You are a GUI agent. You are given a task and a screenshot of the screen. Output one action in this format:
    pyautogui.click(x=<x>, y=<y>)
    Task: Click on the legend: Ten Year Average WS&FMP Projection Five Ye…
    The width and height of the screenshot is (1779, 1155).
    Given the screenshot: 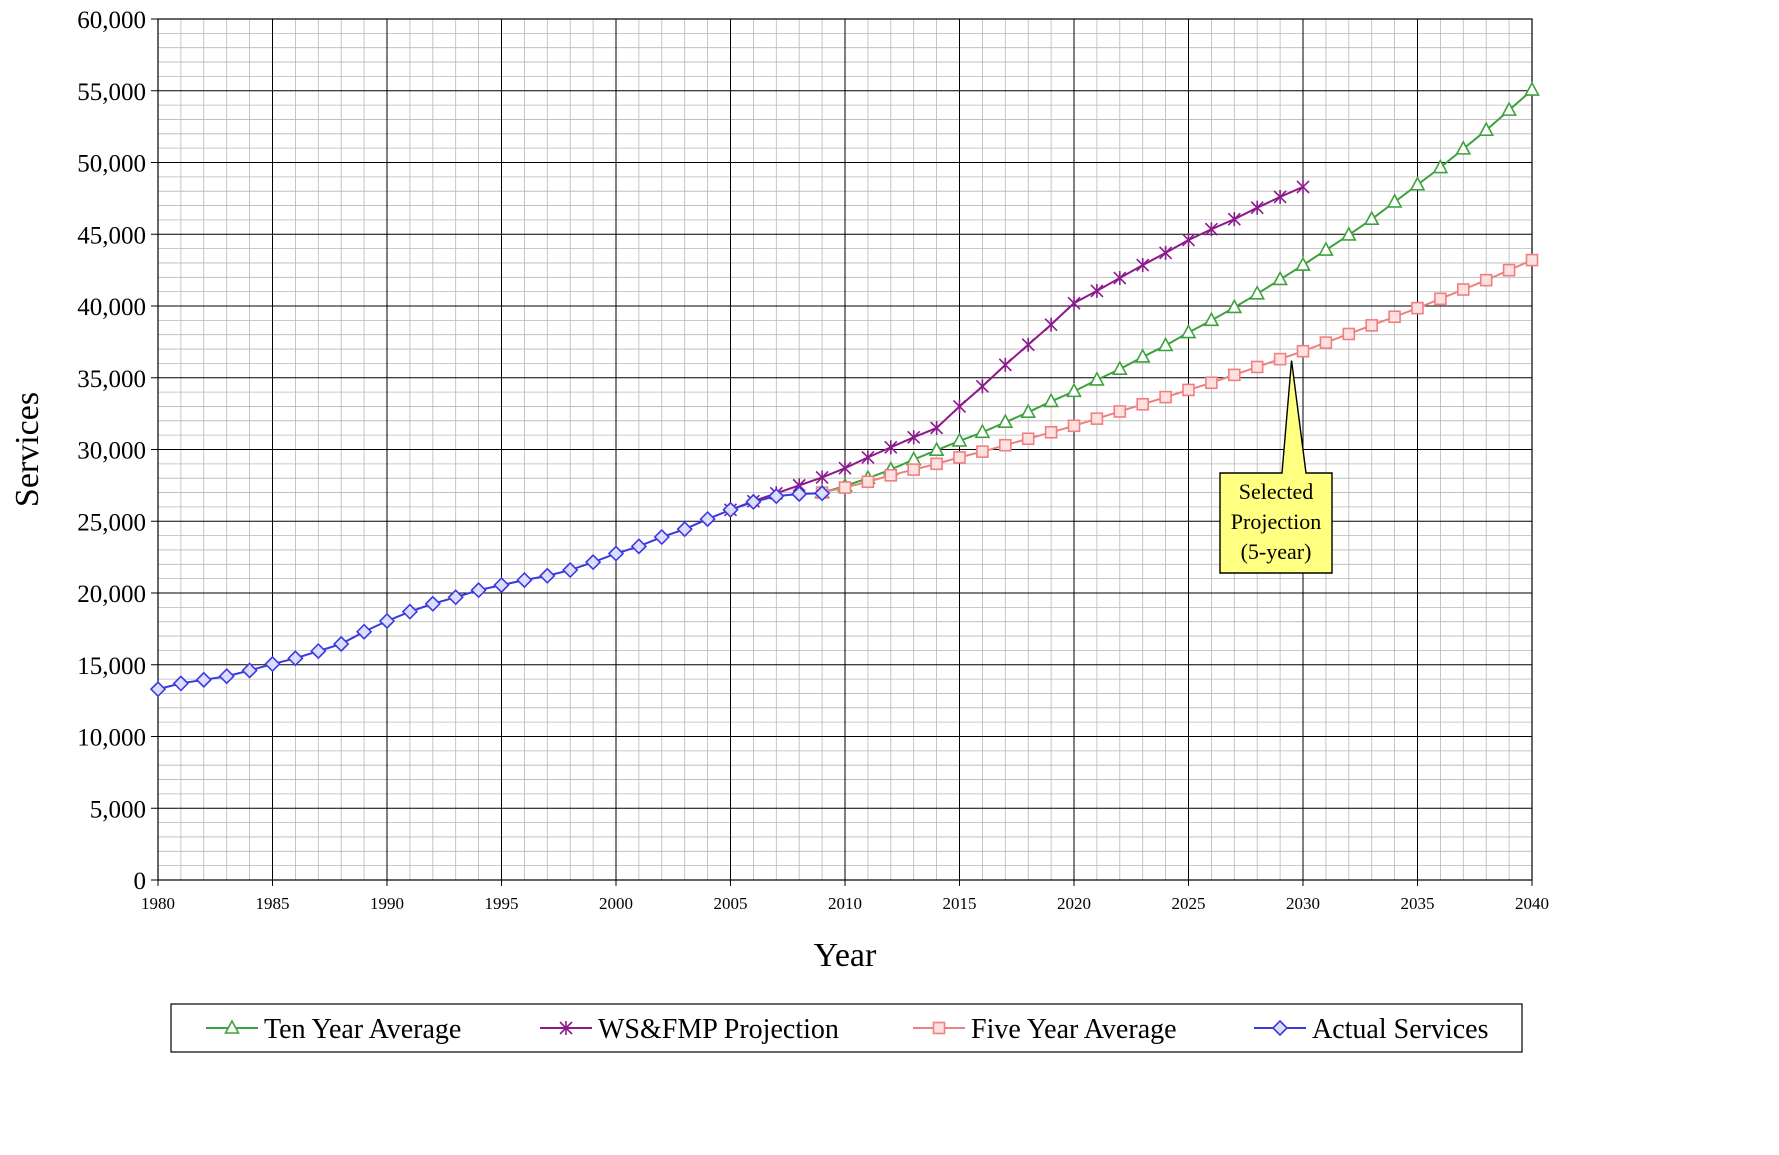 What is the action you would take?
    pyautogui.click(x=846, y=1028)
    